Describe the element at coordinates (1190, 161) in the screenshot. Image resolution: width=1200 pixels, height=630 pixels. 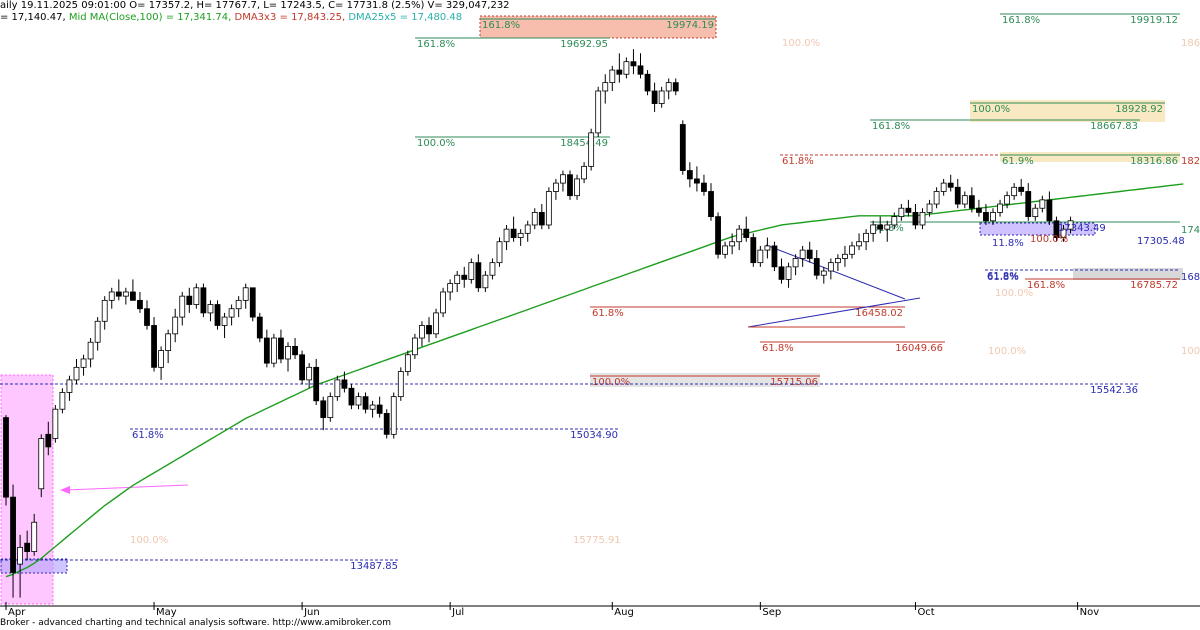
I see `right-axis-label: 1824` at that location.